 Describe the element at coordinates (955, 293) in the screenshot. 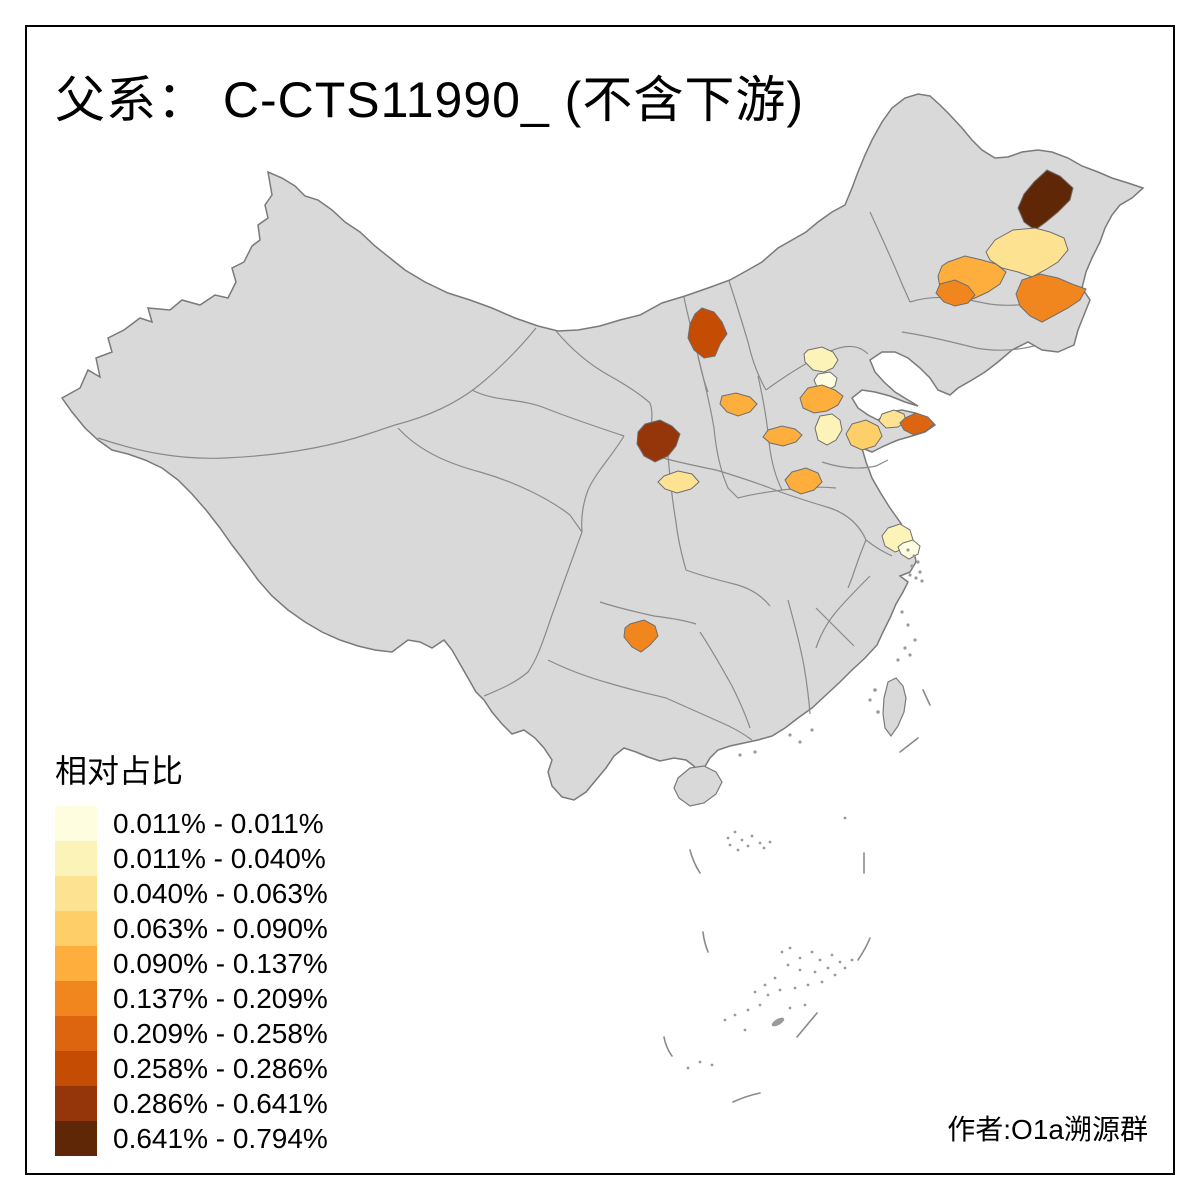

I see `map-region-ne-orange-west-dark` at that location.